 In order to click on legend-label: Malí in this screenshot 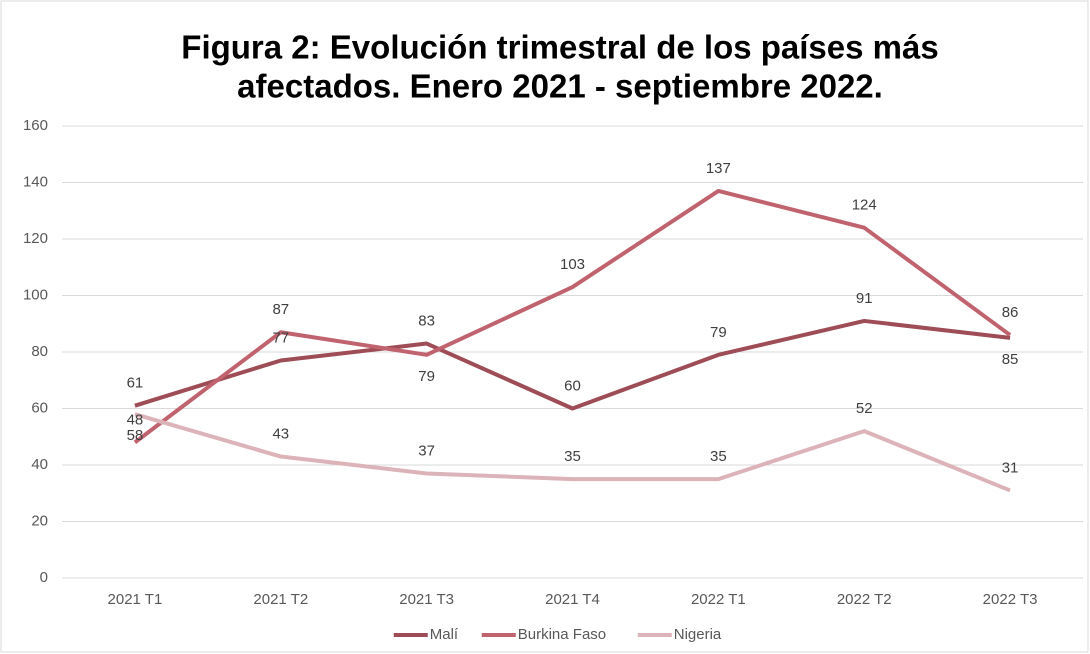, I will do `click(444, 634)`.